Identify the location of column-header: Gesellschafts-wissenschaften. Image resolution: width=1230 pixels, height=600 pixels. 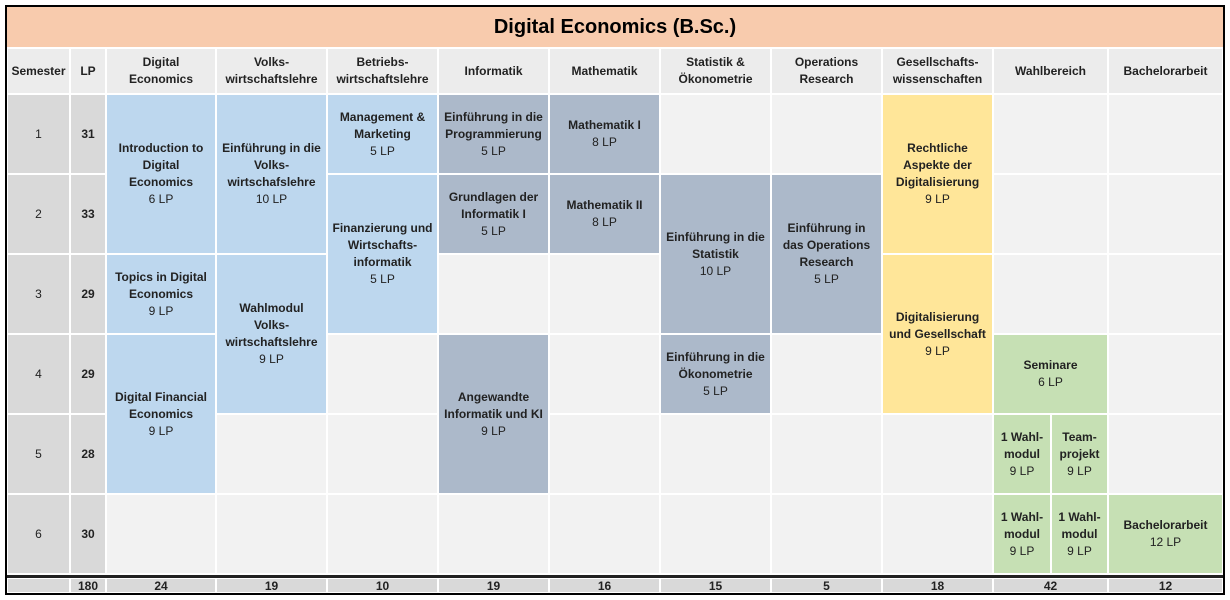
(937, 71).